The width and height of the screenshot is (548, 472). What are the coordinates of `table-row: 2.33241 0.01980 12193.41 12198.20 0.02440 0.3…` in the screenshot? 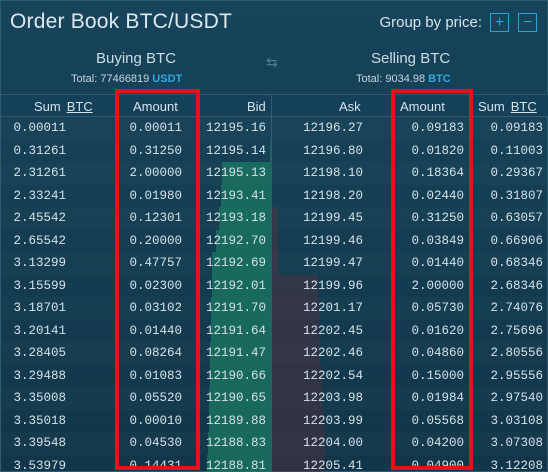 It's located at (274, 195).